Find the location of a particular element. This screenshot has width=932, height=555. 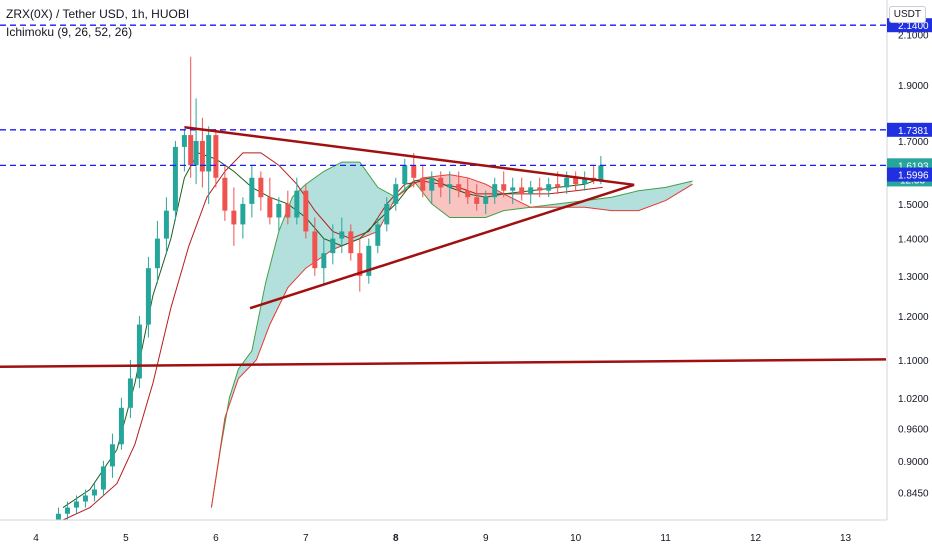

y-tick-label: 1.9000 is located at coordinates (913, 86).